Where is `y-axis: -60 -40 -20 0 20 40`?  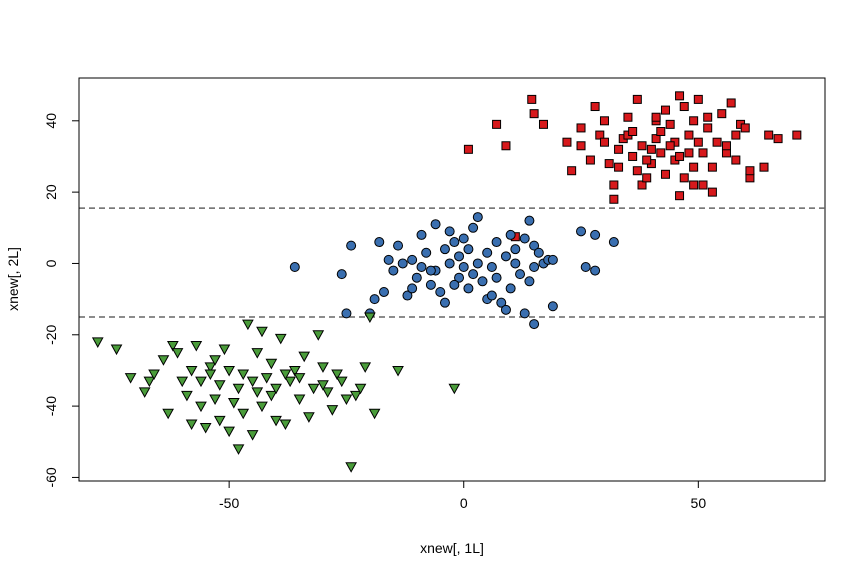
y-axis: -60 -40 -20 0 20 40 is located at coordinates (61, 300).